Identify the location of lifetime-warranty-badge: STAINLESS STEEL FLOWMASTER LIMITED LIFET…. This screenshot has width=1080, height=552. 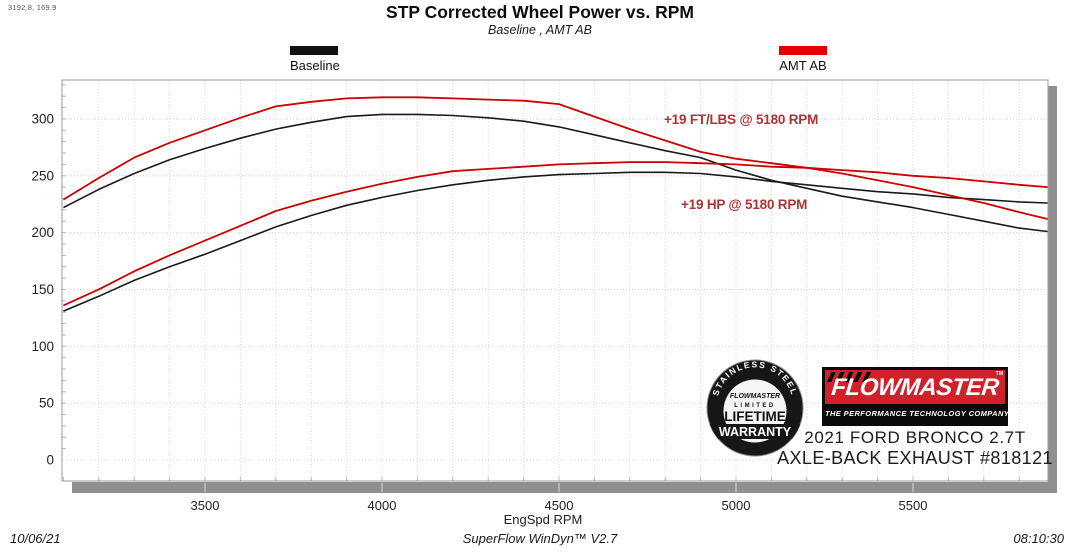
(755, 408).